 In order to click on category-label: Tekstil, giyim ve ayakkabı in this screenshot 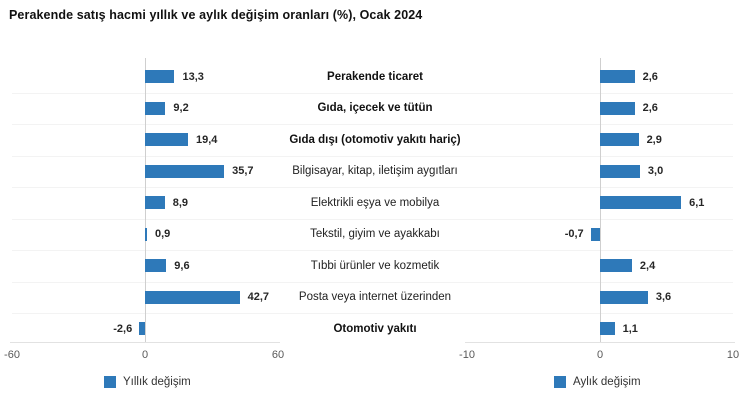, I will do `click(375, 234)`.